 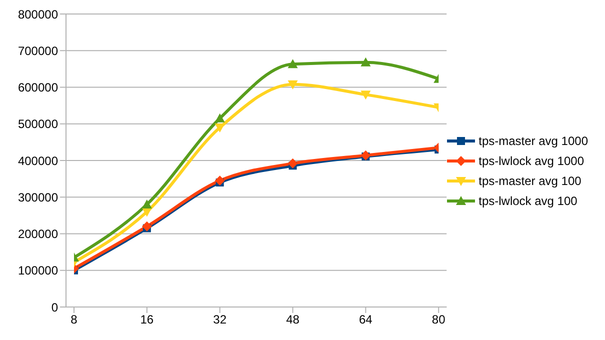 What do you see at coordinates (528, 201) in the screenshot?
I see `legend-label: tps-lwlock avg 100` at bounding box center [528, 201].